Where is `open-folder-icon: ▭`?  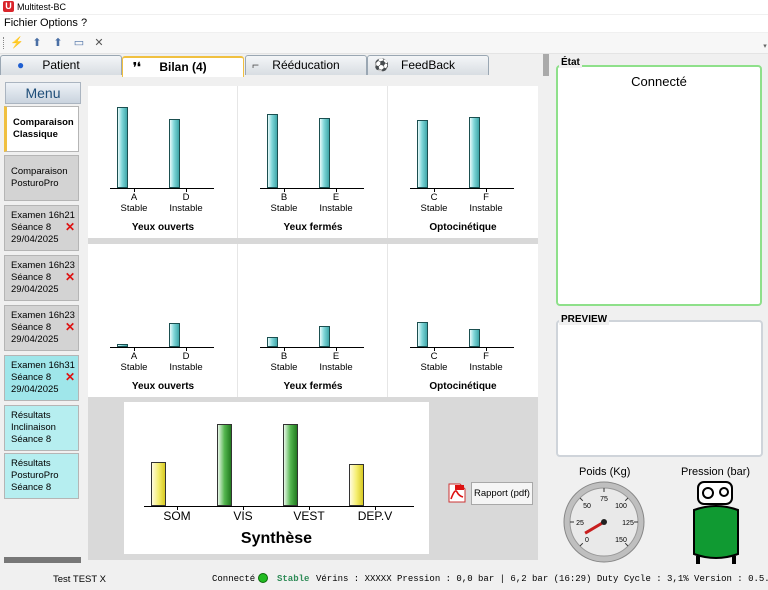
open-folder-icon: ▭ is located at coordinates (79, 43).